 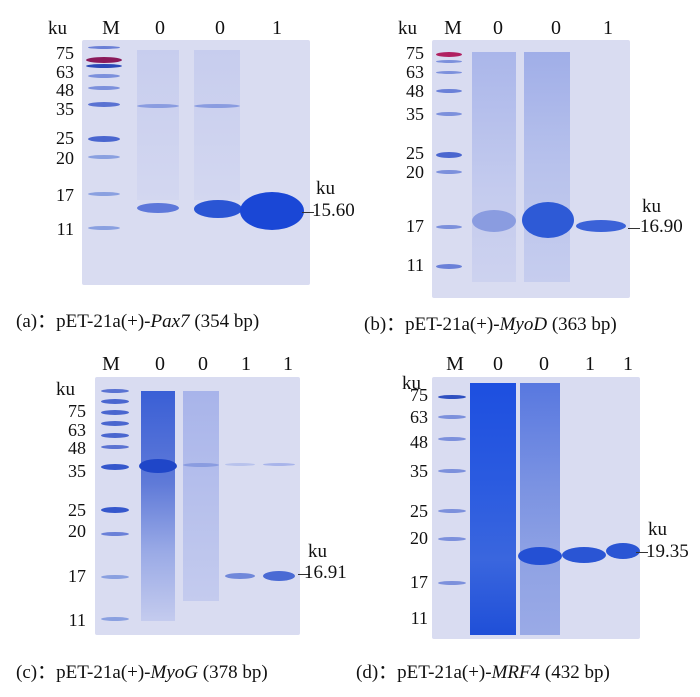 I want to click on caption-prefix: (d)：pET-21a(+)-, so click(x=424, y=672).